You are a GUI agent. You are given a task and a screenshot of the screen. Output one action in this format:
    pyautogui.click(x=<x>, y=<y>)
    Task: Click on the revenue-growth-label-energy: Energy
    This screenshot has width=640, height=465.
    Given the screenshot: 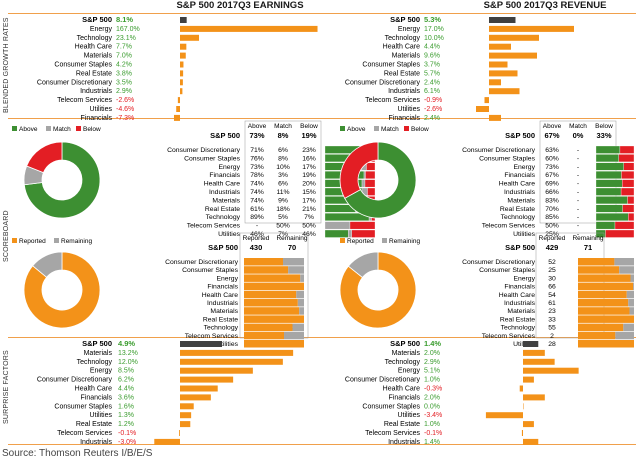 What is the action you would take?
    pyautogui.click(x=409, y=29)
    